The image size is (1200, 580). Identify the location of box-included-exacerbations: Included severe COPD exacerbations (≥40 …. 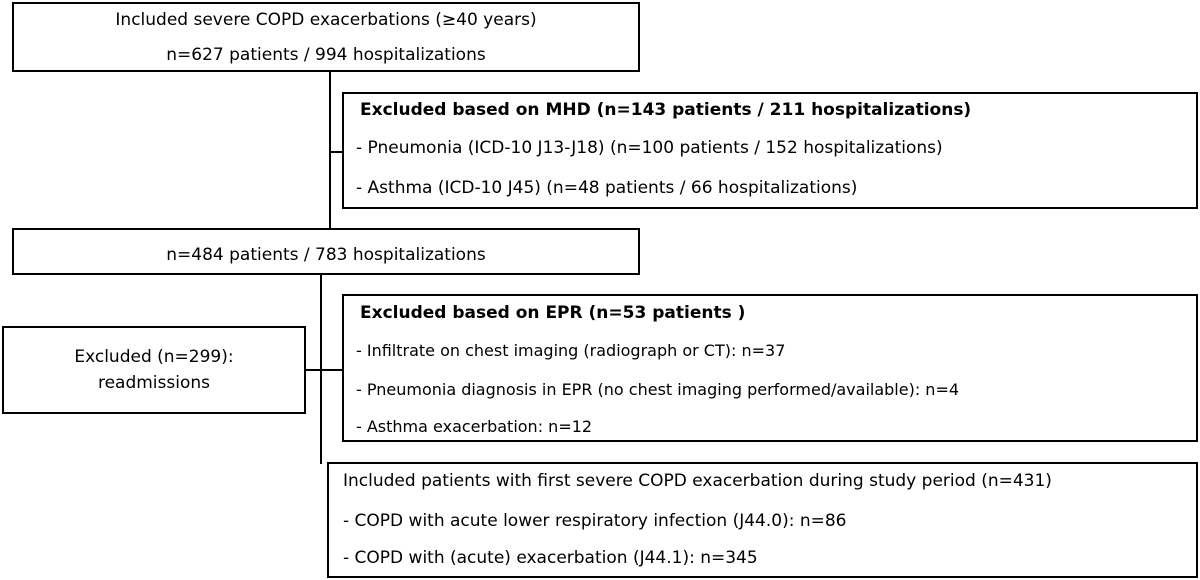
(326, 37).